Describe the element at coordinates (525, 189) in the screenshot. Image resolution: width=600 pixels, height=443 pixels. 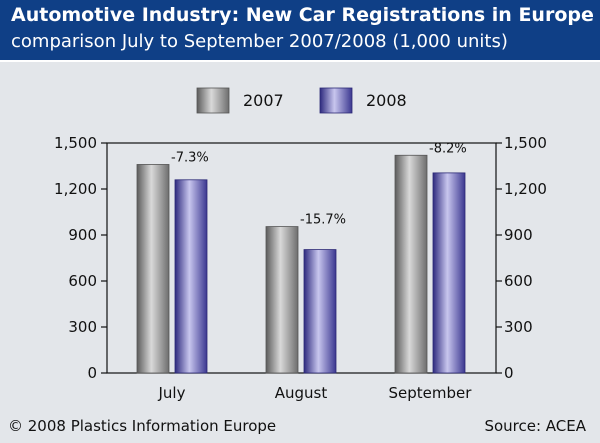
I see `y-tick-label-right: 1,200` at that location.